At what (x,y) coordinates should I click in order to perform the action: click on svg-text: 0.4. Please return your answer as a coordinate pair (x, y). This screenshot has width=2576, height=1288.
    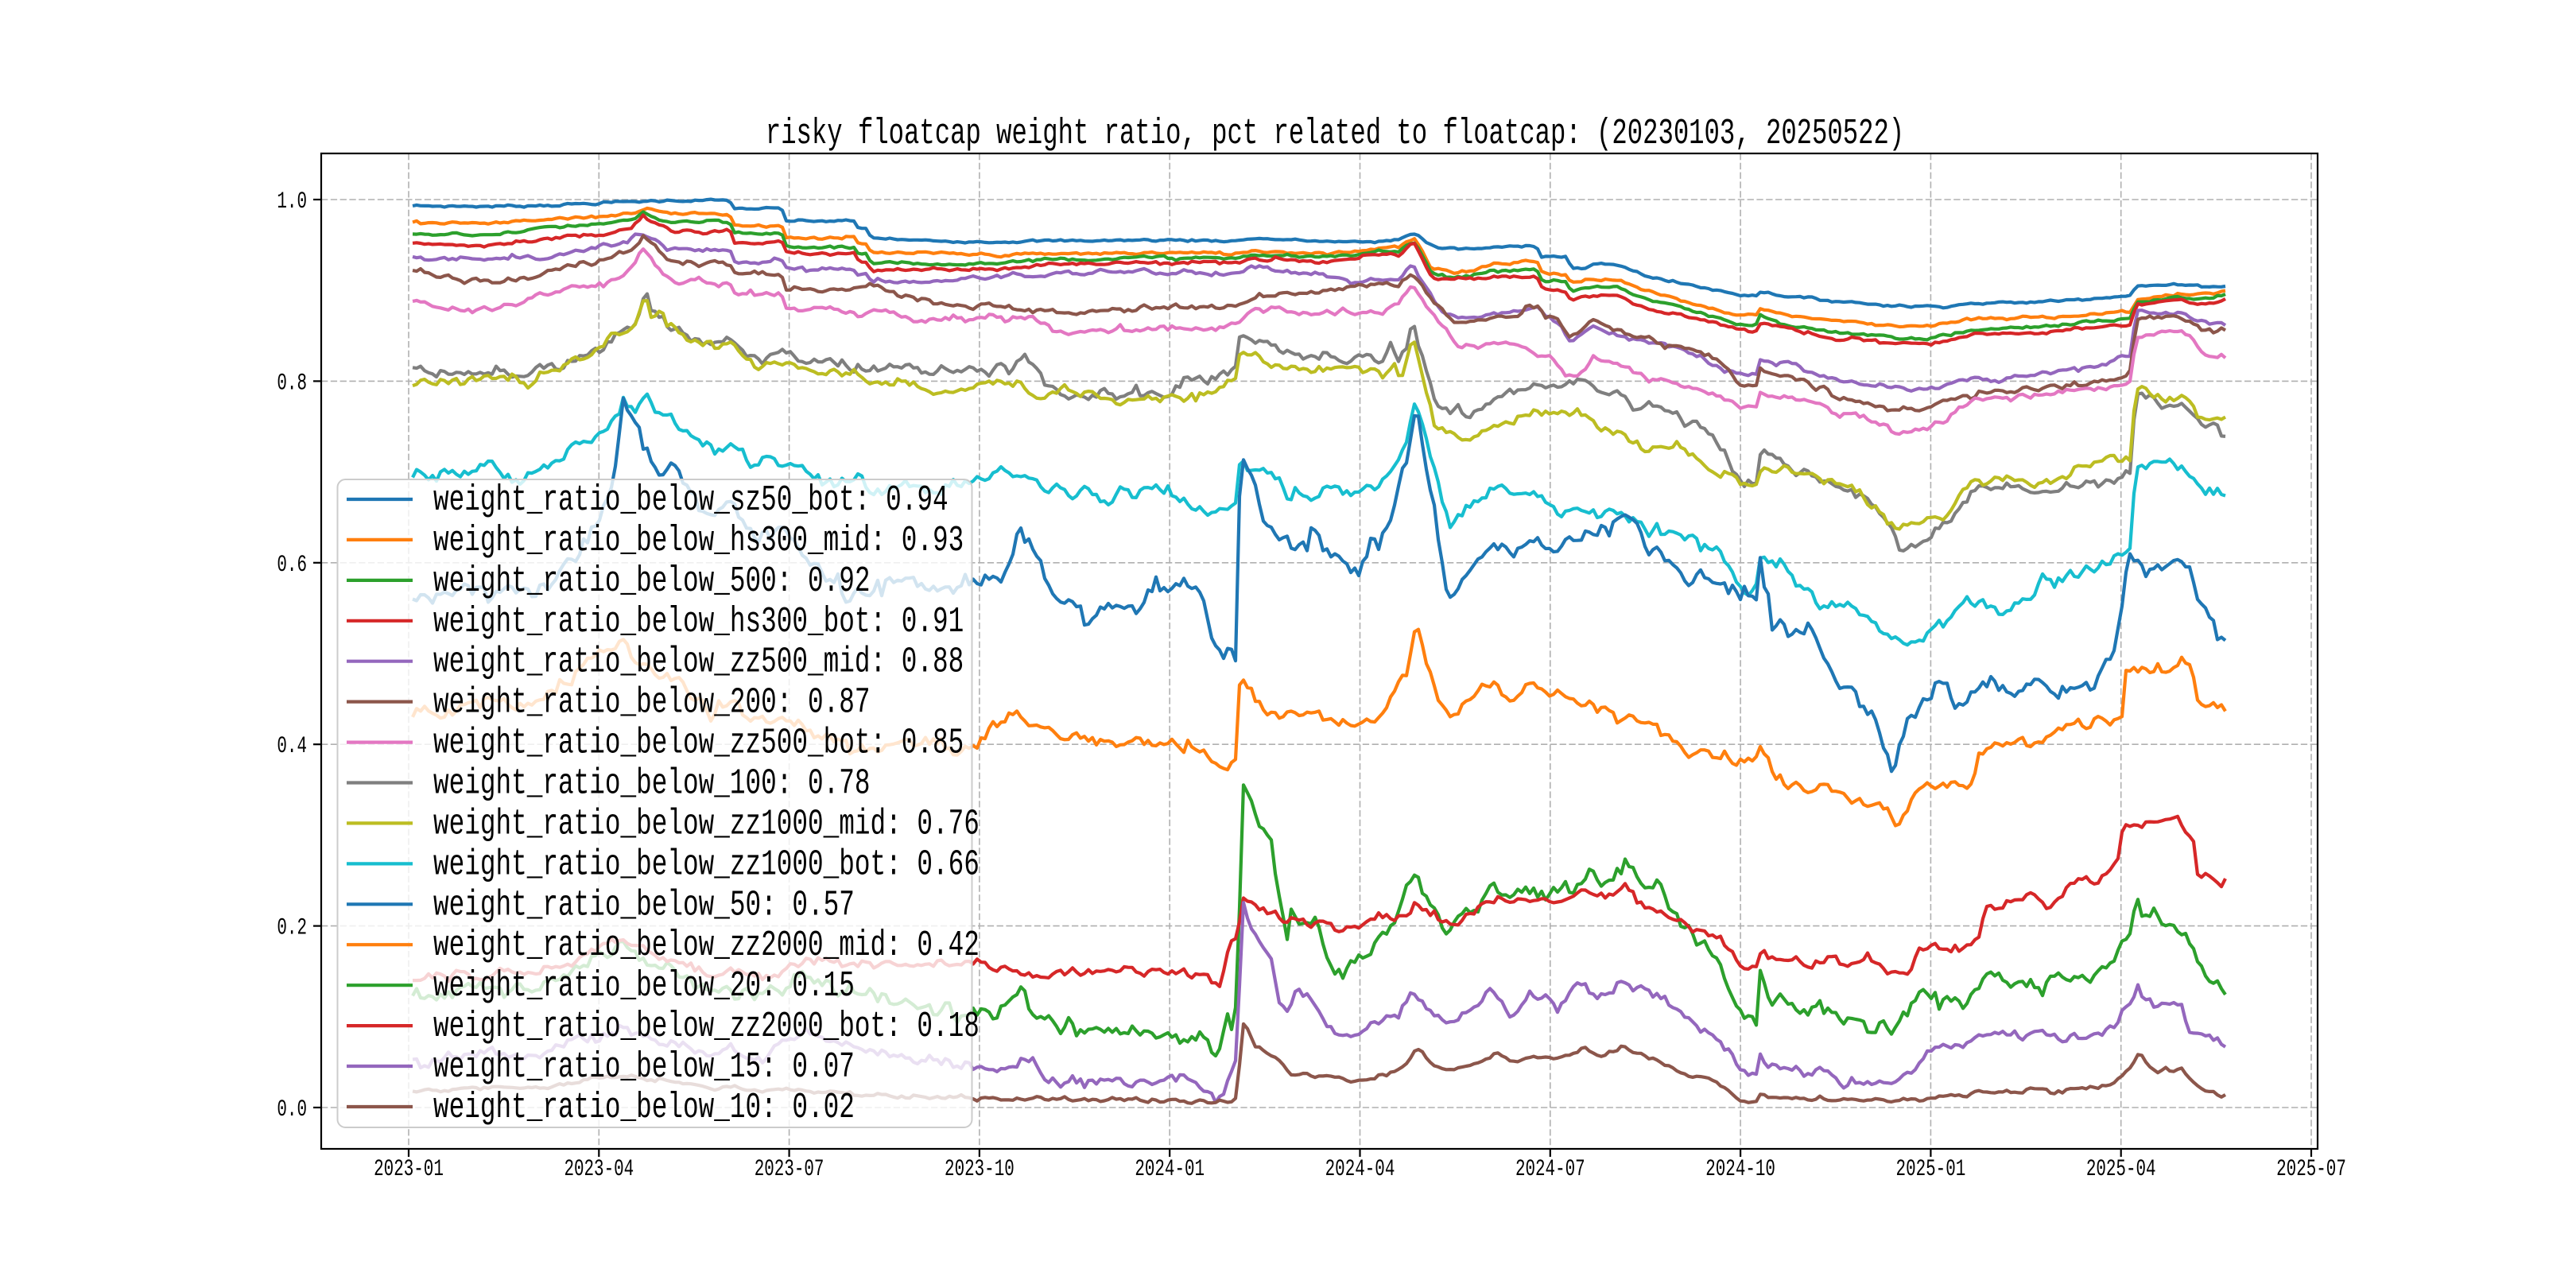
    Looking at the image, I should click on (292, 746).